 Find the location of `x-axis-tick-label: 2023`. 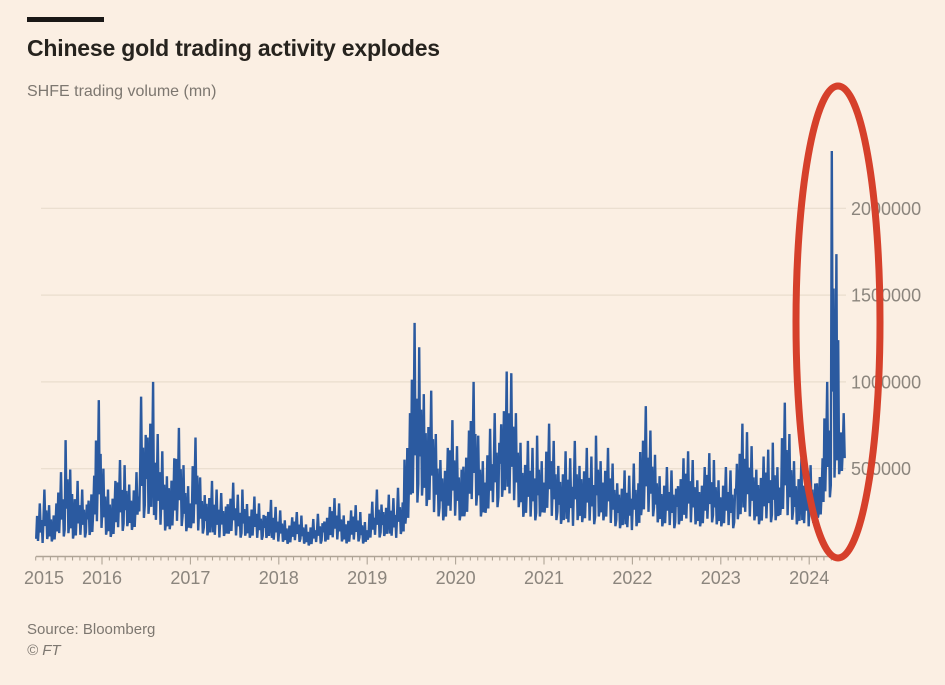

x-axis-tick-label: 2023 is located at coordinates (721, 578).